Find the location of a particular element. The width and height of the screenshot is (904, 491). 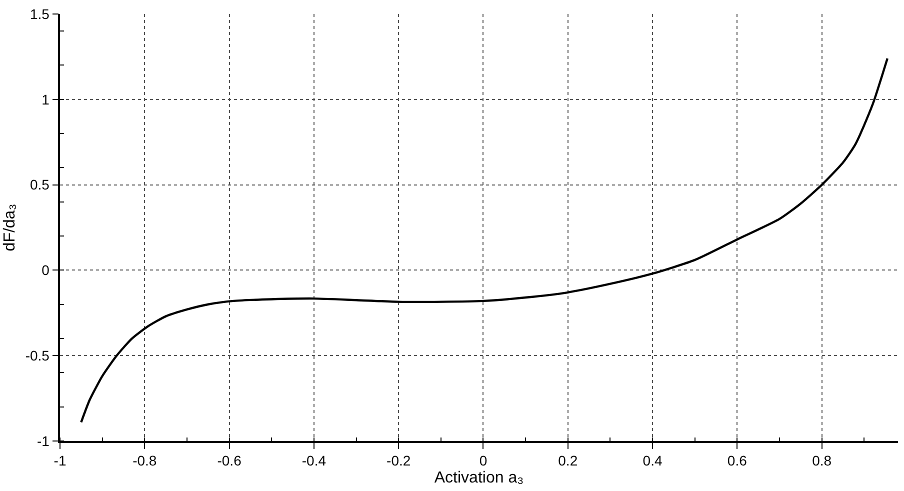

x-axis-title: Activation a₃ is located at coordinates (479, 478).